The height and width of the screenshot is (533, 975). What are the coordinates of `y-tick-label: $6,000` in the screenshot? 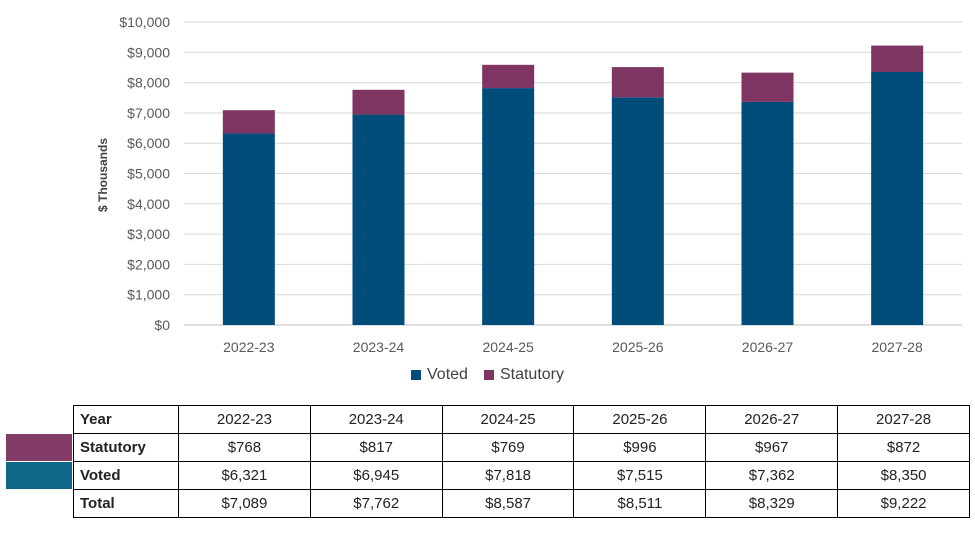 It's located at (148, 143).